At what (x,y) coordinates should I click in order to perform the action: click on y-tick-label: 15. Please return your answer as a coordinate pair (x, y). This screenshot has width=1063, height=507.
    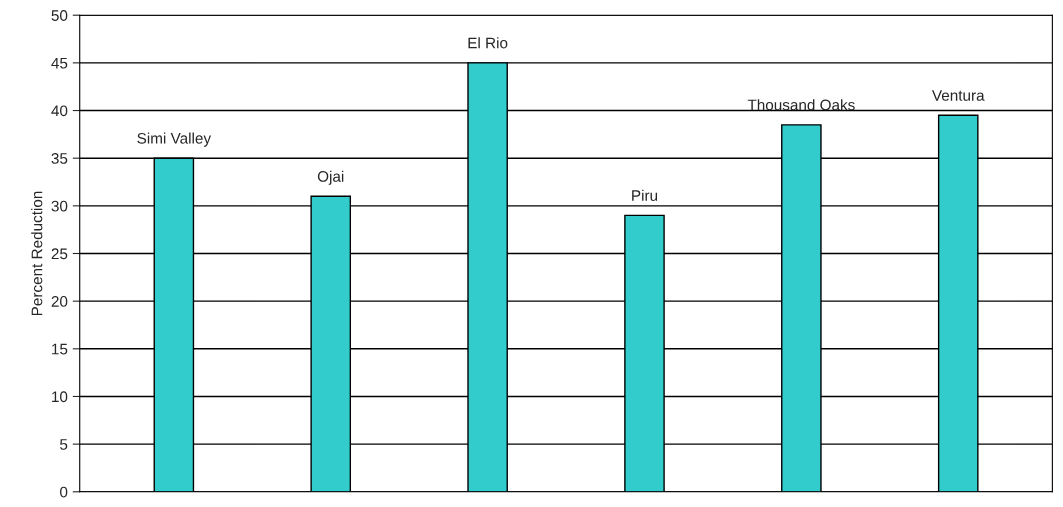
    Looking at the image, I should click on (60, 349).